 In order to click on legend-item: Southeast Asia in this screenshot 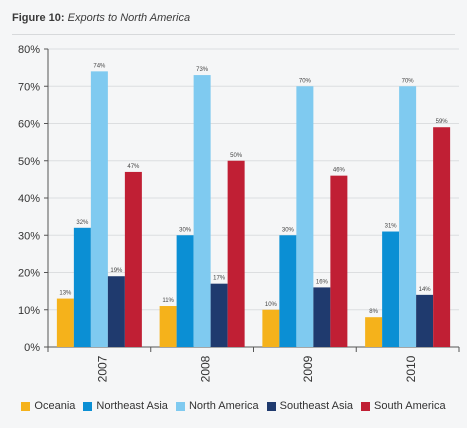, I will do `click(310, 406)`.